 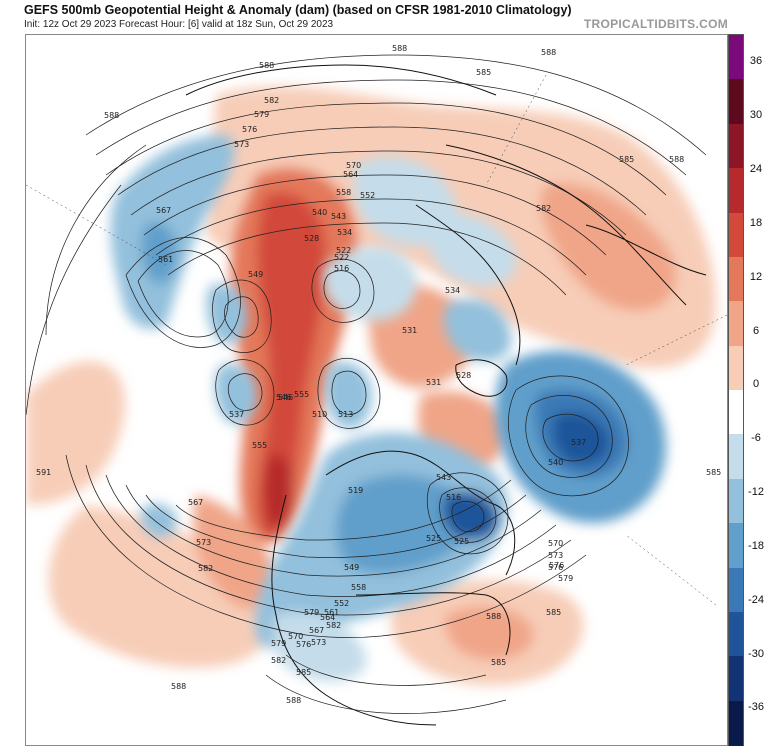 What do you see at coordinates (343, 192) in the screenshot?
I see `contour-label: 558` at bounding box center [343, 192].